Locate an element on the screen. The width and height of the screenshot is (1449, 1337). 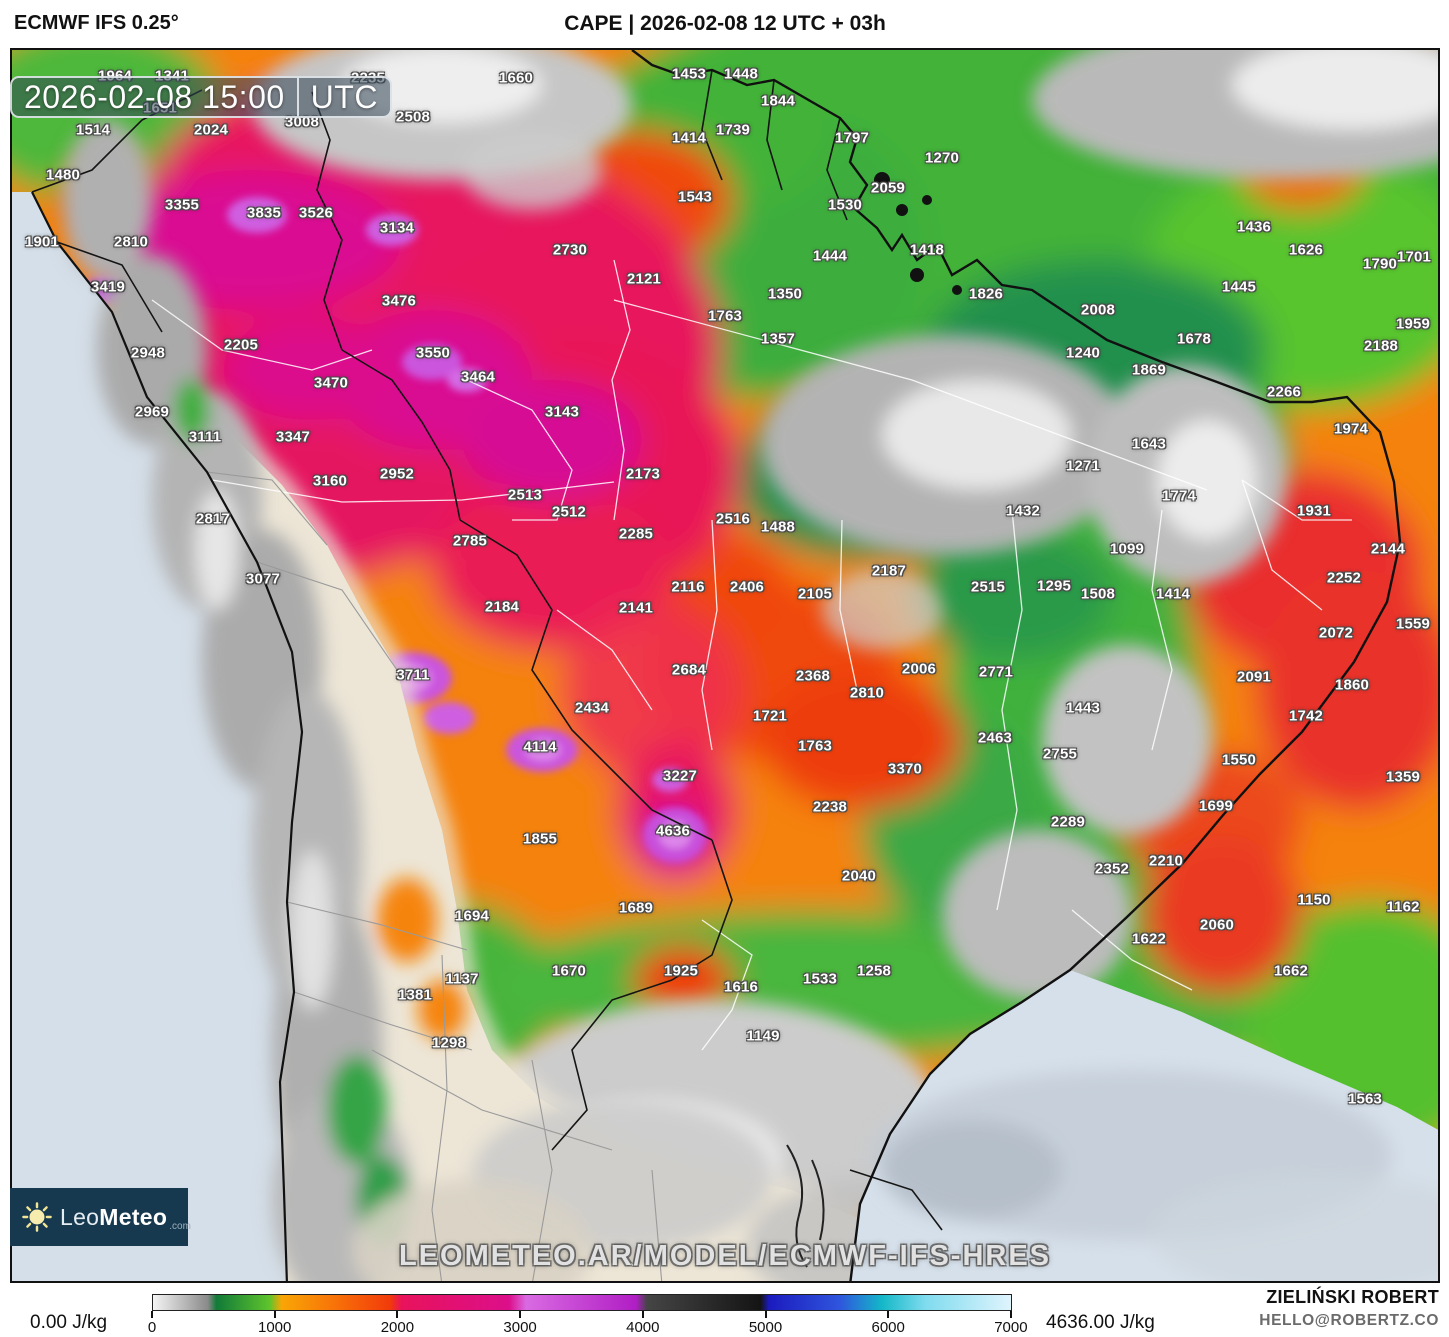
colorbar-tick-label: 7000 is located at coordinates (1011, 1327).